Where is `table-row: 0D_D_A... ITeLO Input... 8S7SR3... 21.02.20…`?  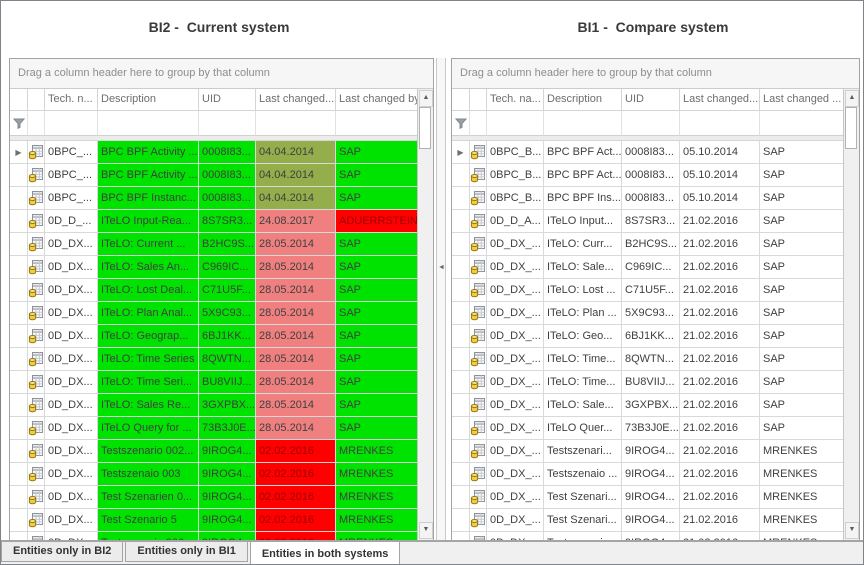
table-row: 0D_D_A... ITeLO Input... 8S7SR3... 21.02.20… is located at coordinates (647, 221).